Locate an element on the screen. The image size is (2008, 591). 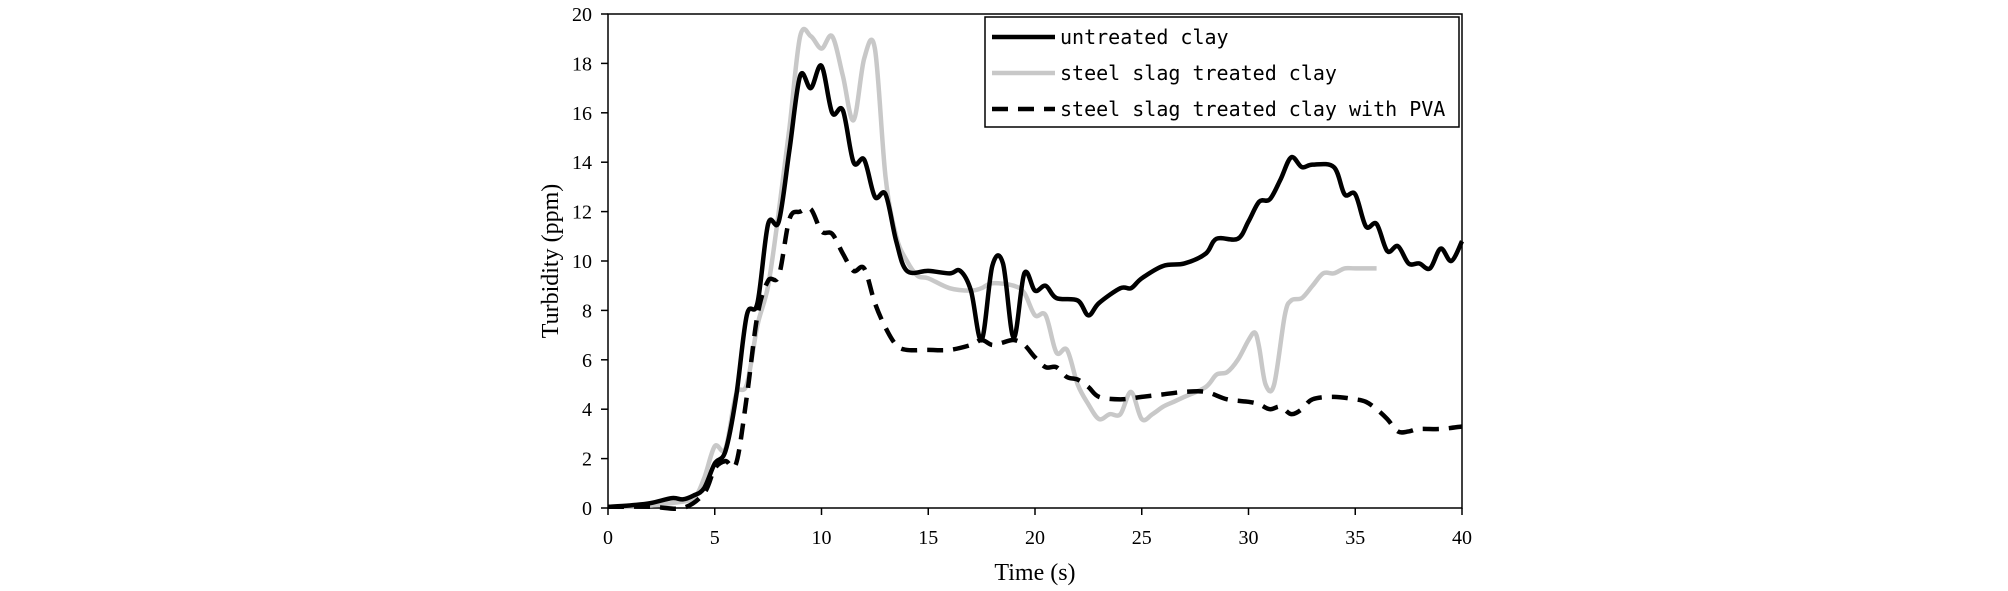
x-tick-label: 5 is located at coordinates (715, 538).